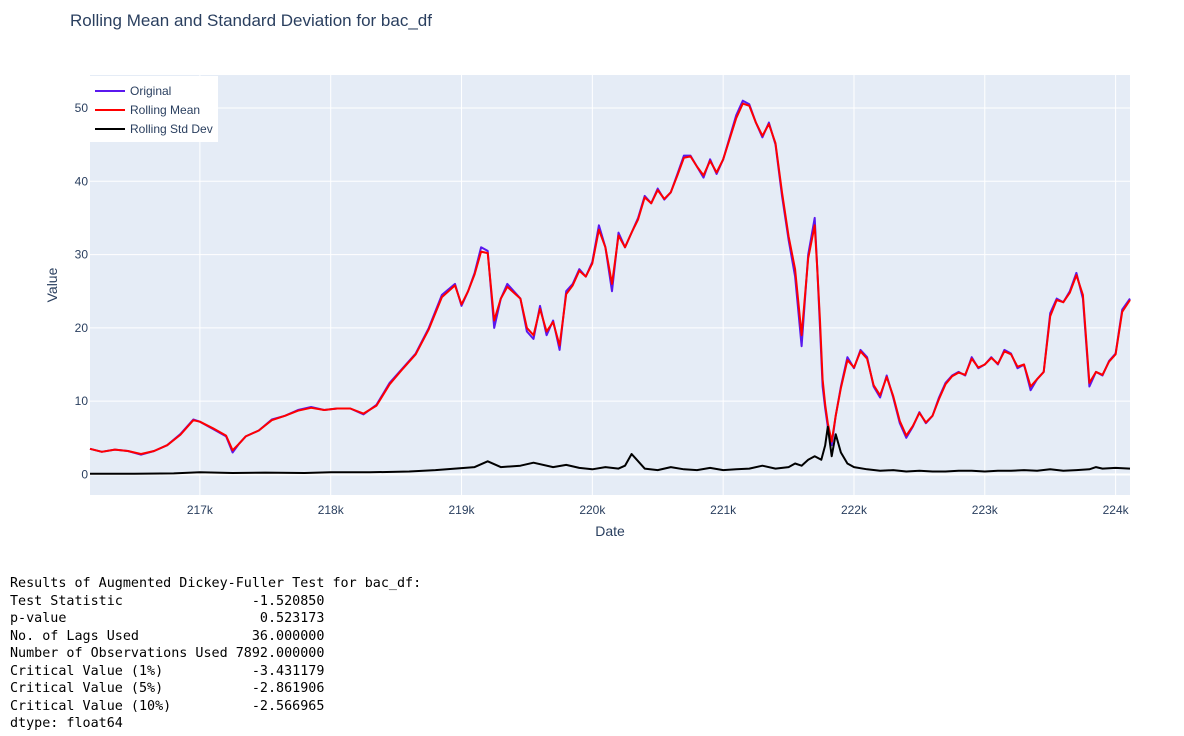  Describe the element at coordinates (658, 510) in the screenshot. I see `x-tick-labels: 217k 218k 219k 220k 221k 222k 223k 224k` at that location.